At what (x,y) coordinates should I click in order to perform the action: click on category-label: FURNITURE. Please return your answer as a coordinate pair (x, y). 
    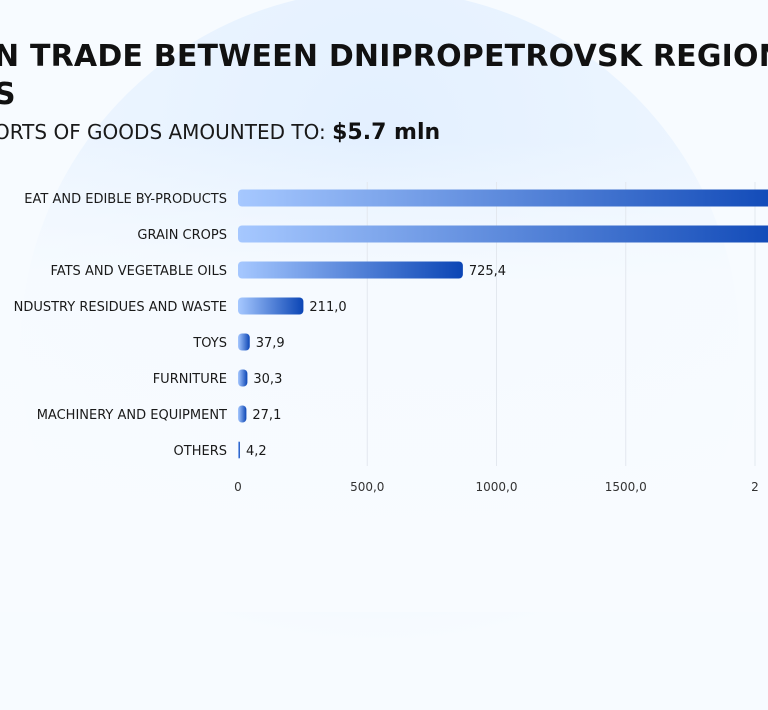
    Looking at the image, I should click on (190, 379).